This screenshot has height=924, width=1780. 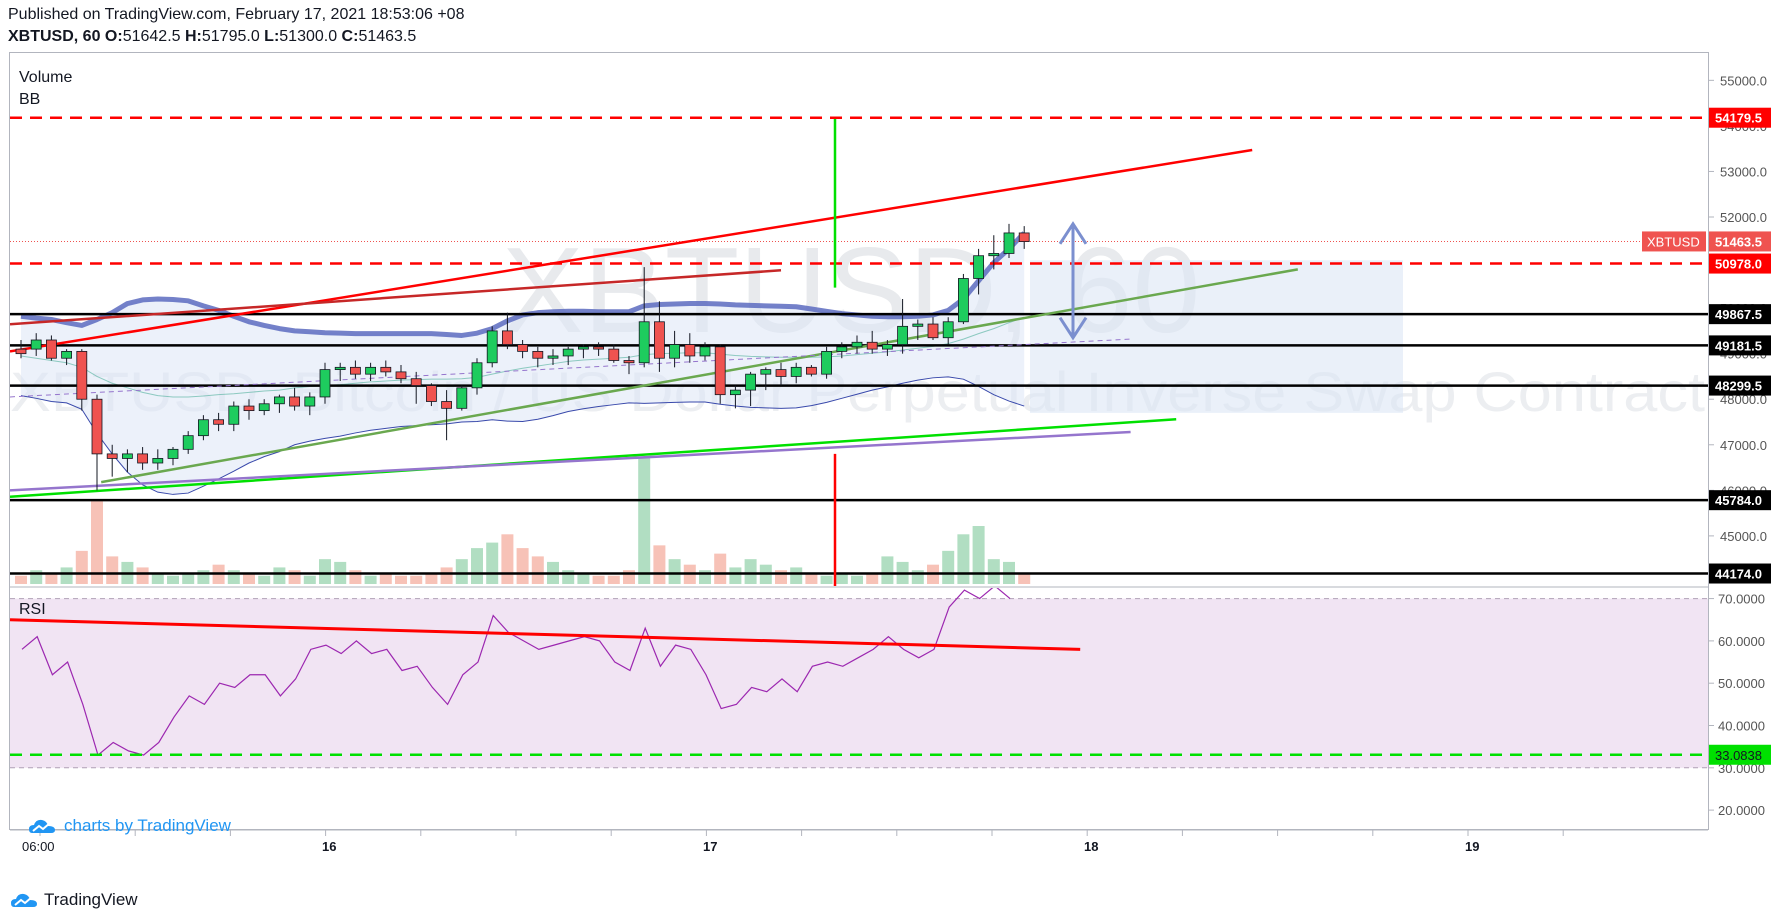 What do you see at coordinates (1091, 846) in the screenshot?
I see `time-tick-label: 18` at bounding box center [1091, 846].